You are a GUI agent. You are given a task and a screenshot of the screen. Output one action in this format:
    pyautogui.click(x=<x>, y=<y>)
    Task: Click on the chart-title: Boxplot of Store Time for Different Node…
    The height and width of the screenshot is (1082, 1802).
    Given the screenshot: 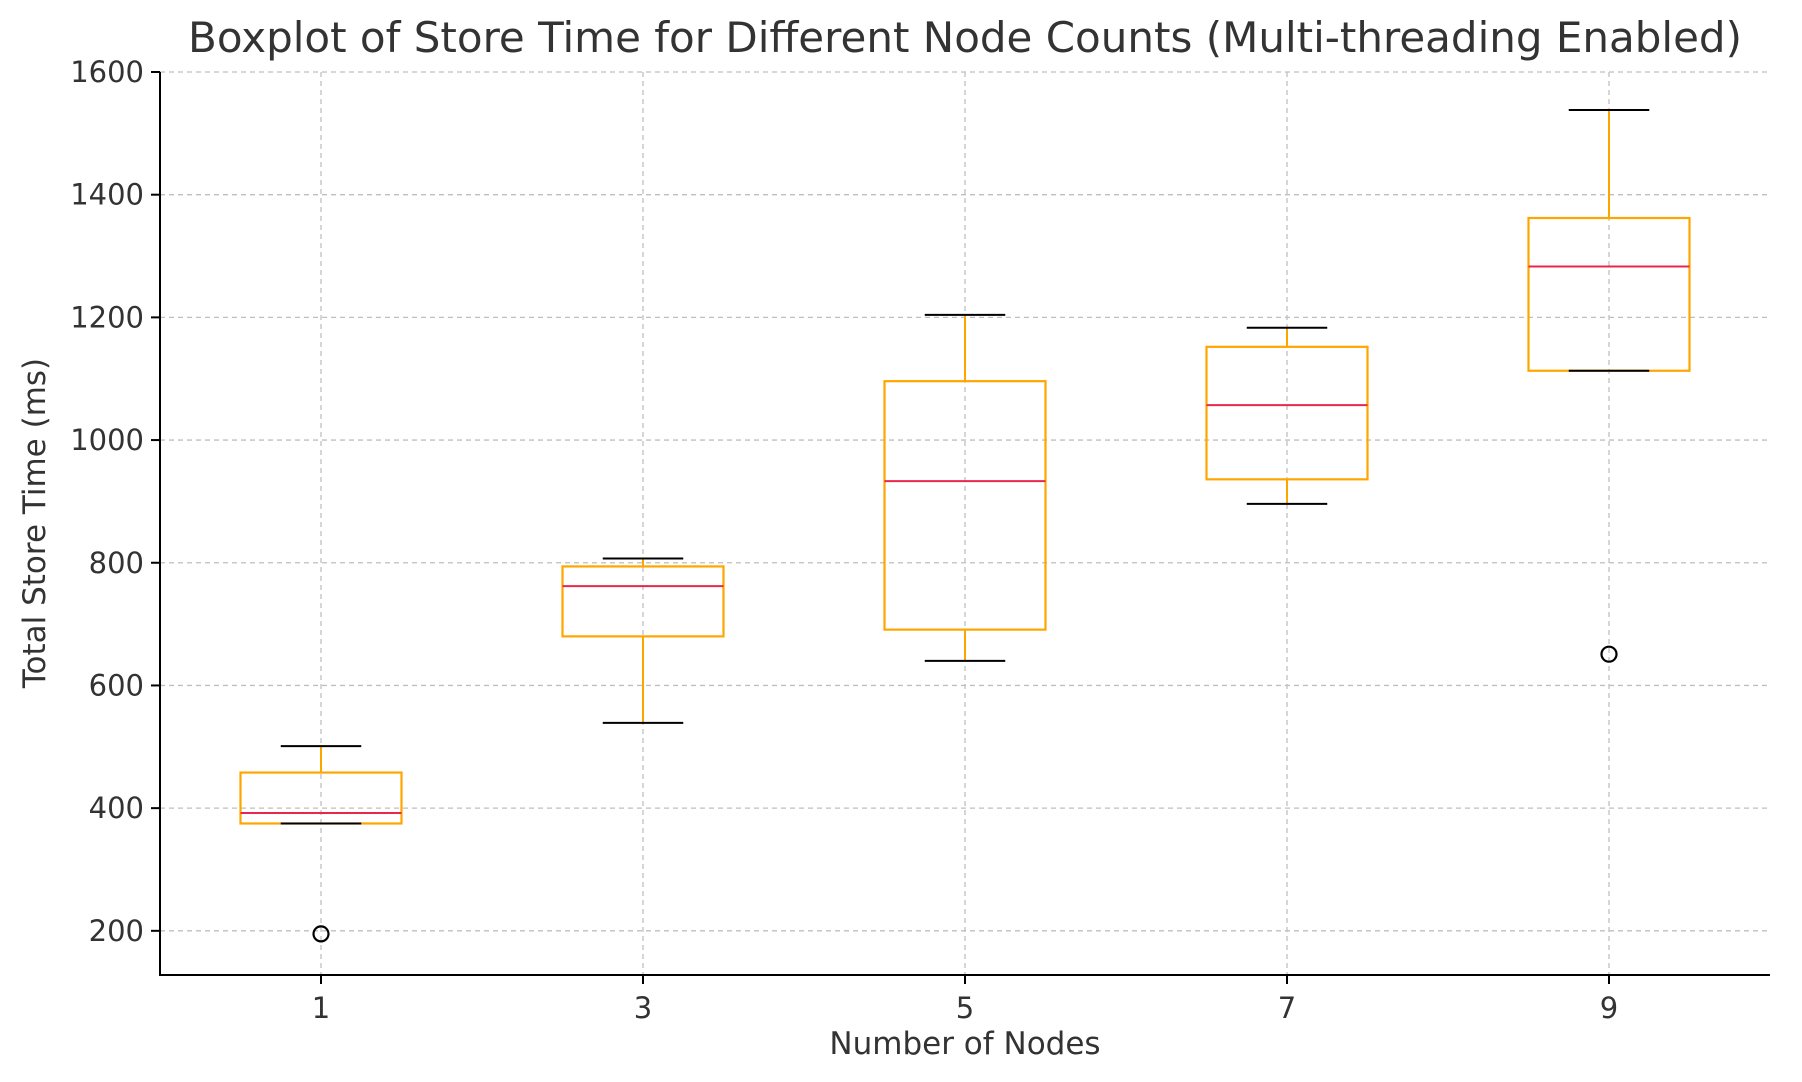 What is the action you would take?
    pyautogui.click(x=965, y=37)
    